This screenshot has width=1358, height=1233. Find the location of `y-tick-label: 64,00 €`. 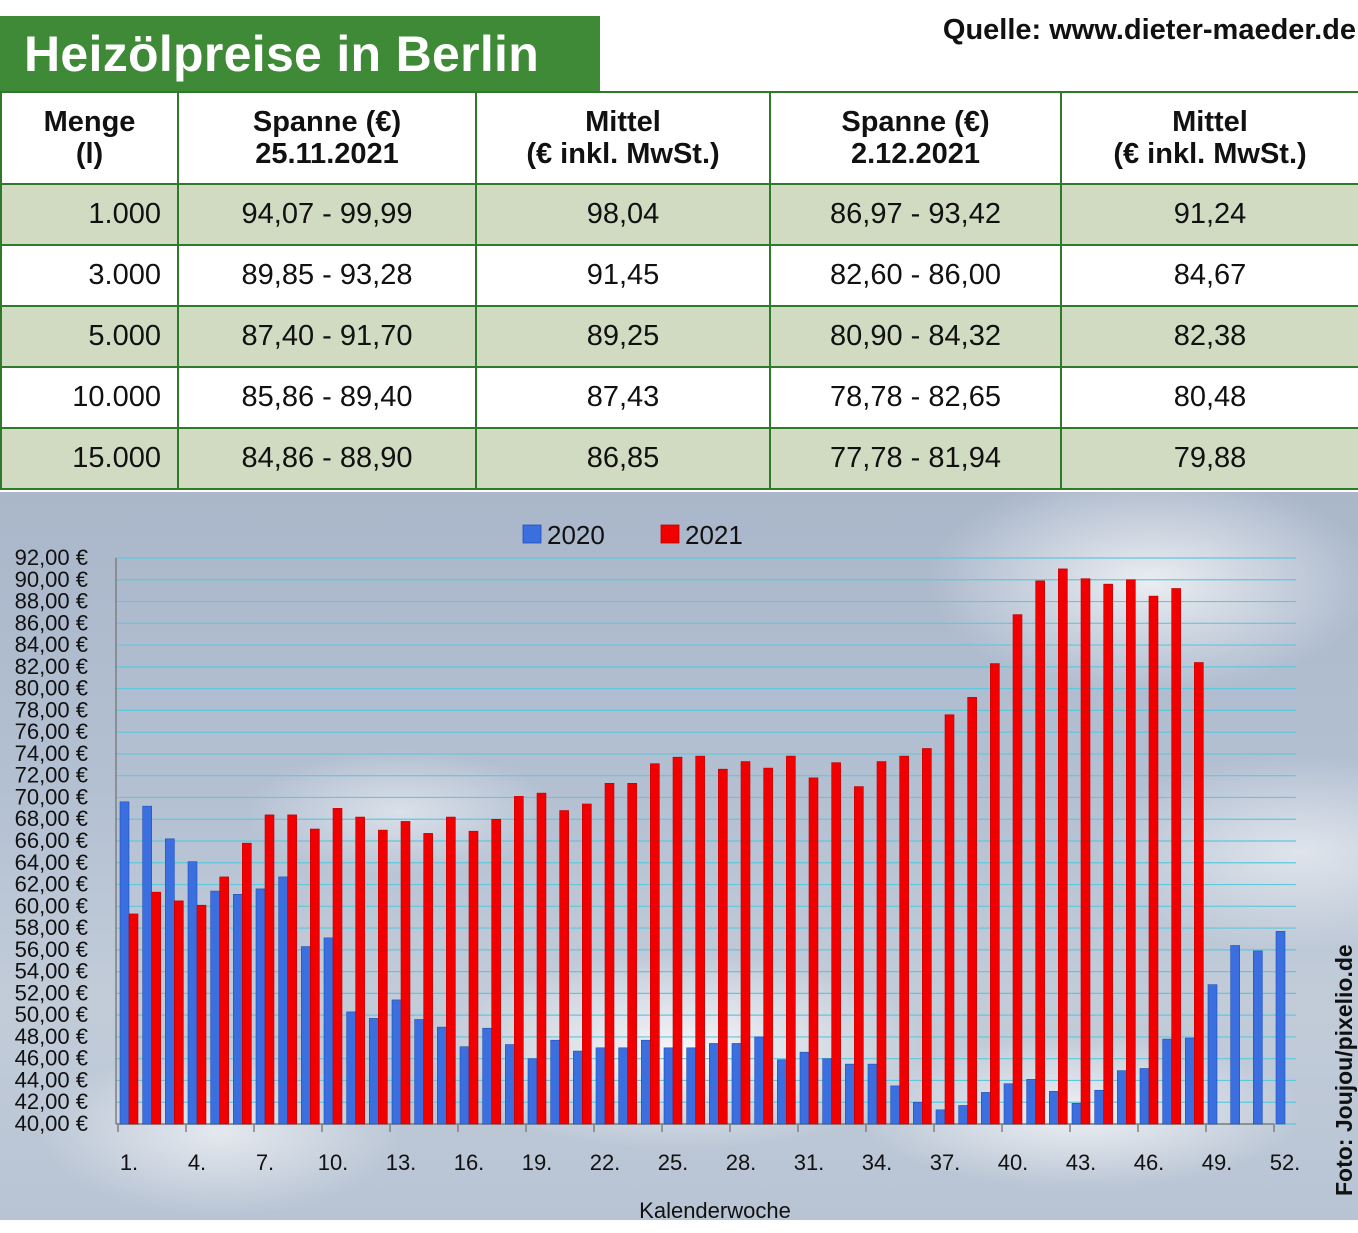

y-tick-label: 64,00 € is located at coordinates (51, 862).